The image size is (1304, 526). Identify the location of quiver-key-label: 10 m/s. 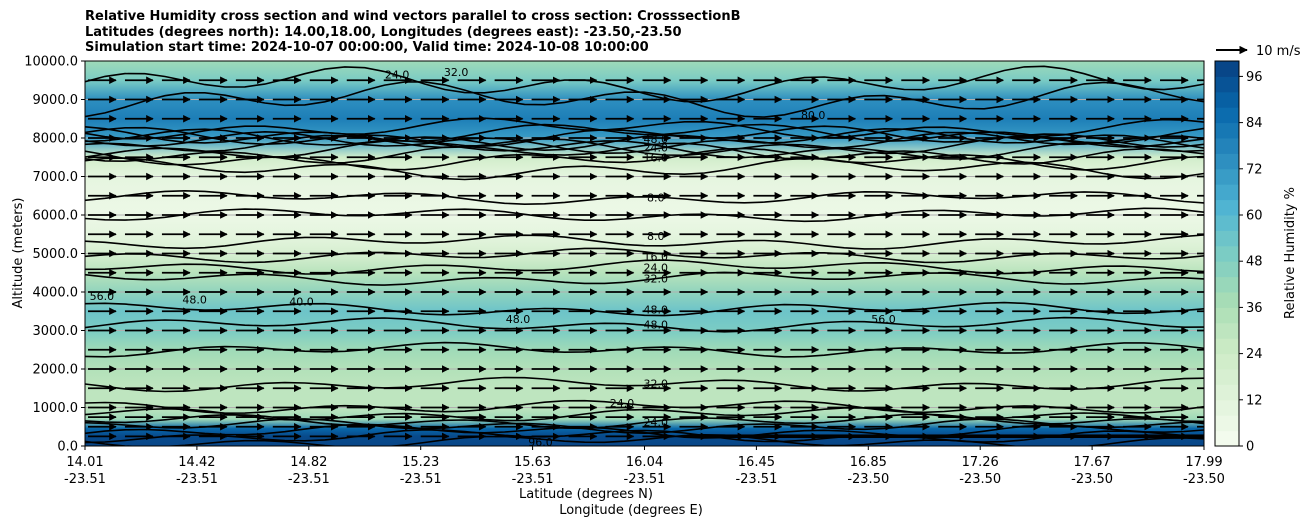
(1278, 51).